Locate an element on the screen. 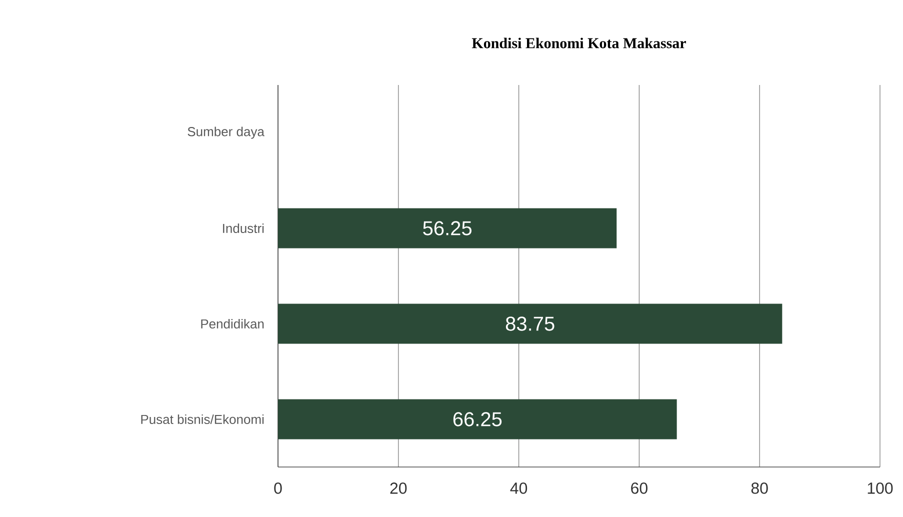 The height and width of the screenshot is (517, 903). y-tick-label: Sumber daya is located at coordinates (226, 132).